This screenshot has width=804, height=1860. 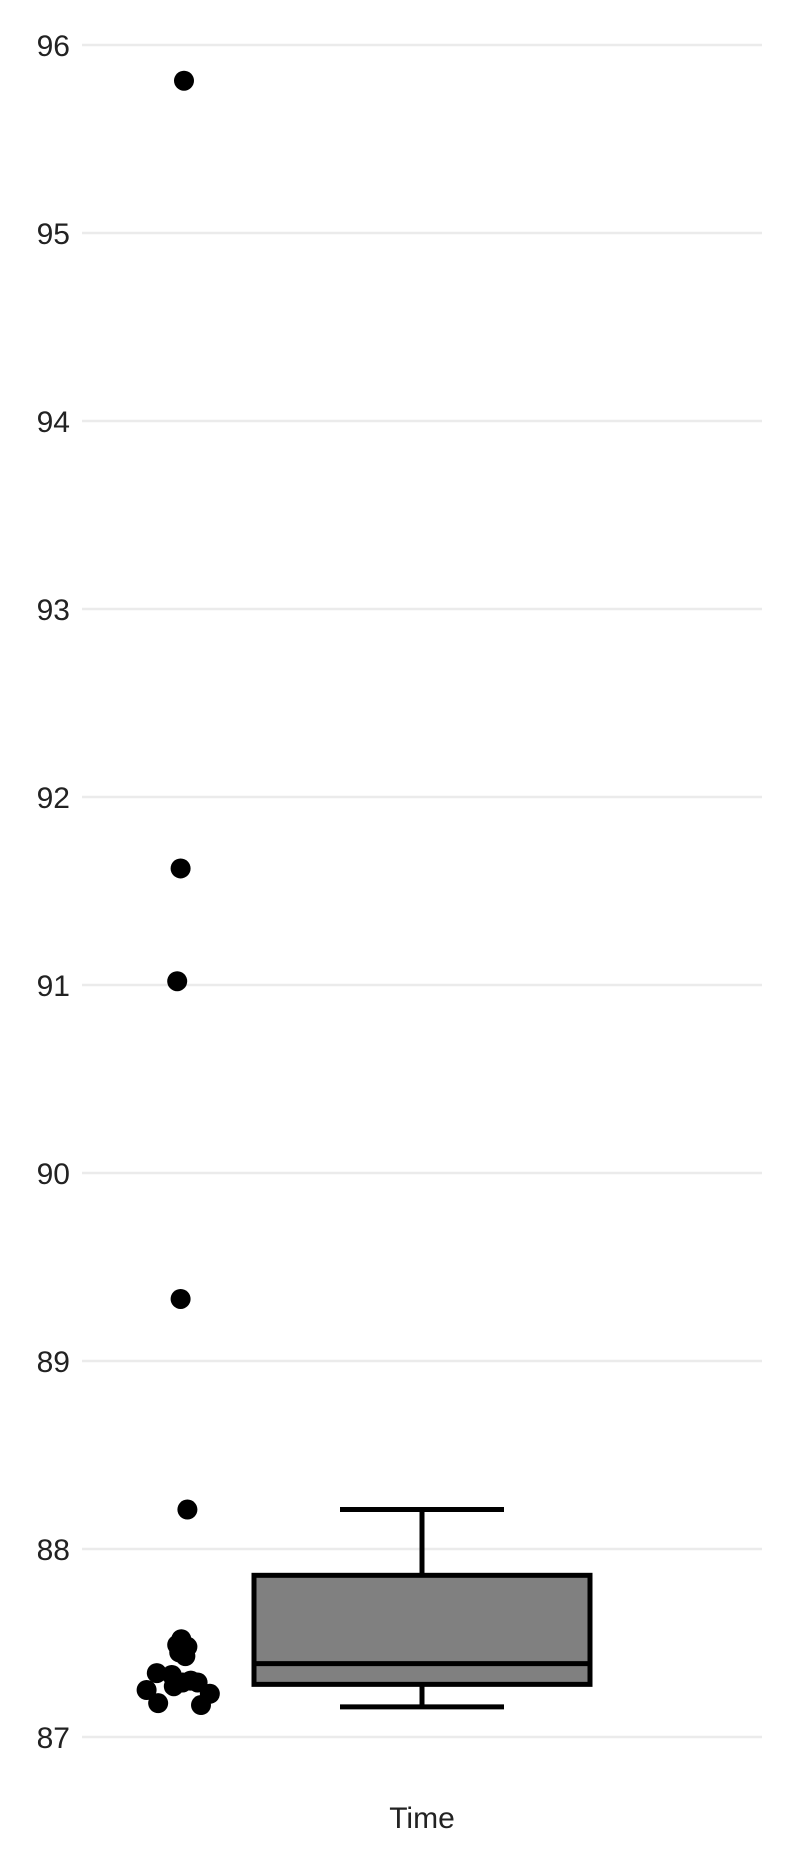 I want to click on y-tick-label: 90, so click(x=53, y=1174).